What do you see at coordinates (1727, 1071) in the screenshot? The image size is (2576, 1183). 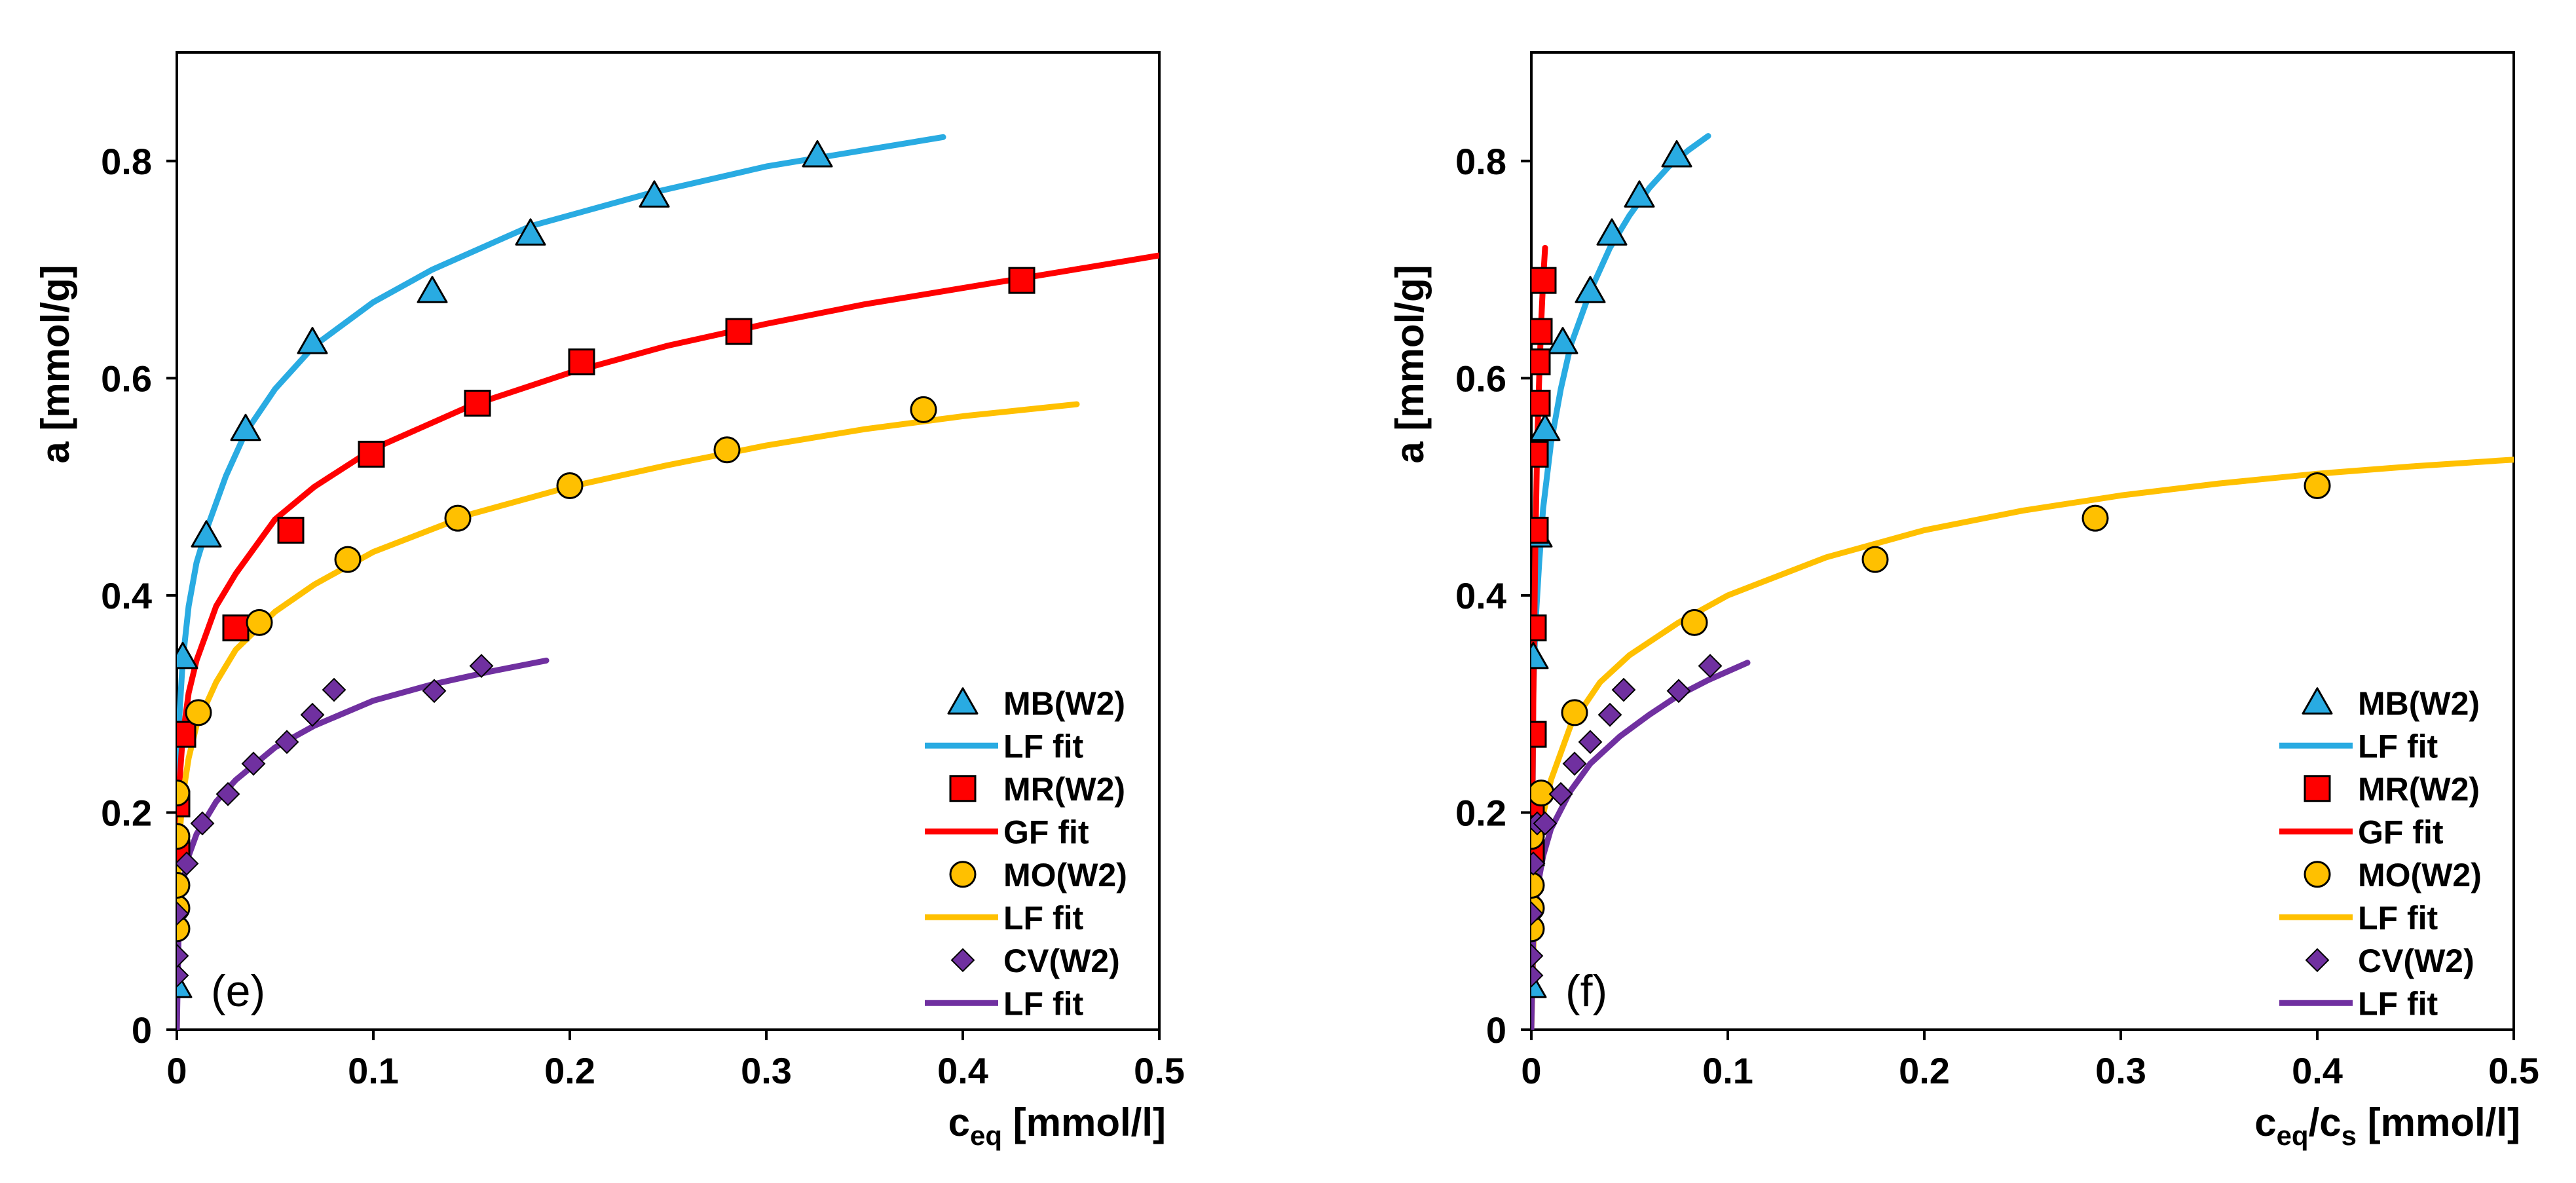 I see `x-tick-label: 0.1` at bounding box center [1727, 1071].